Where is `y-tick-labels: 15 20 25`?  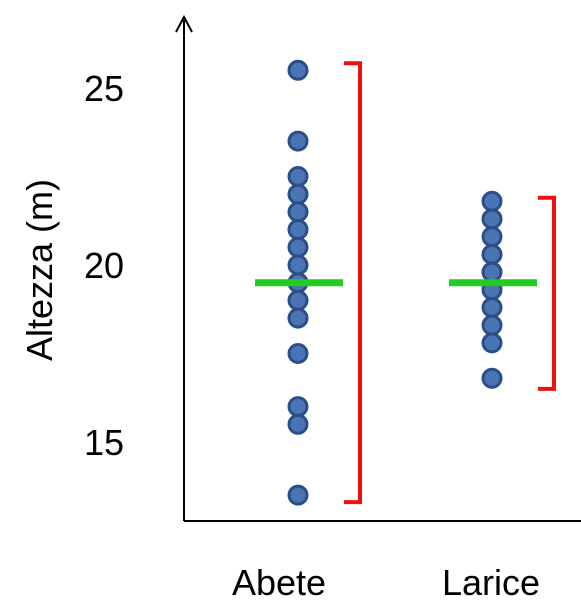
y-tick-labels: 15 20 25 is located at coordinates (104, 265).